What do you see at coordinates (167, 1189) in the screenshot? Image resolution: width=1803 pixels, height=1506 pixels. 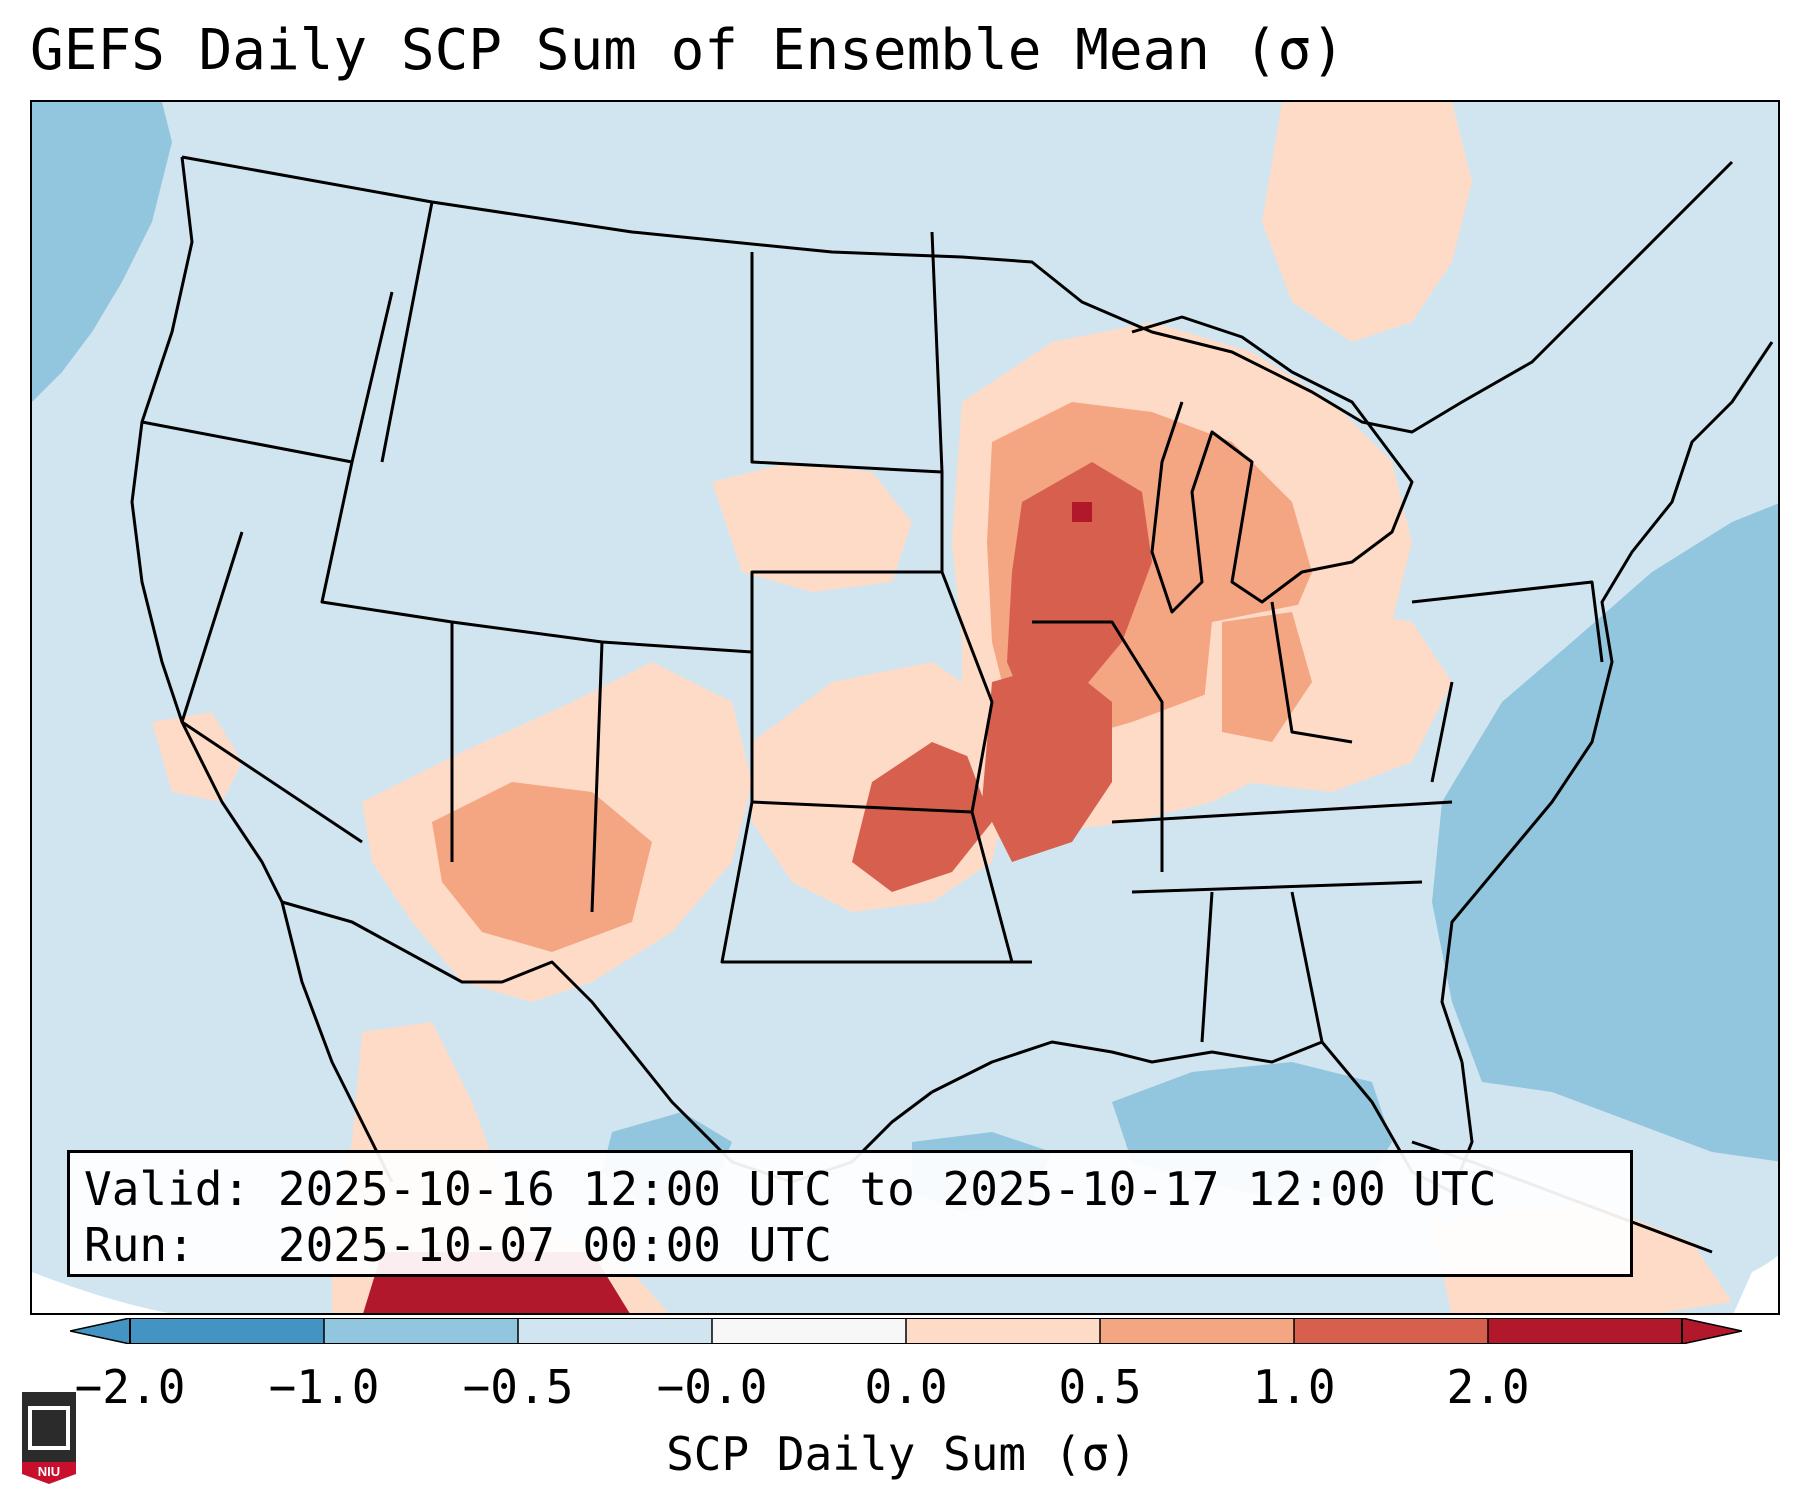 I see `valid-label: Valid:` at bounding box center [167, 1189].